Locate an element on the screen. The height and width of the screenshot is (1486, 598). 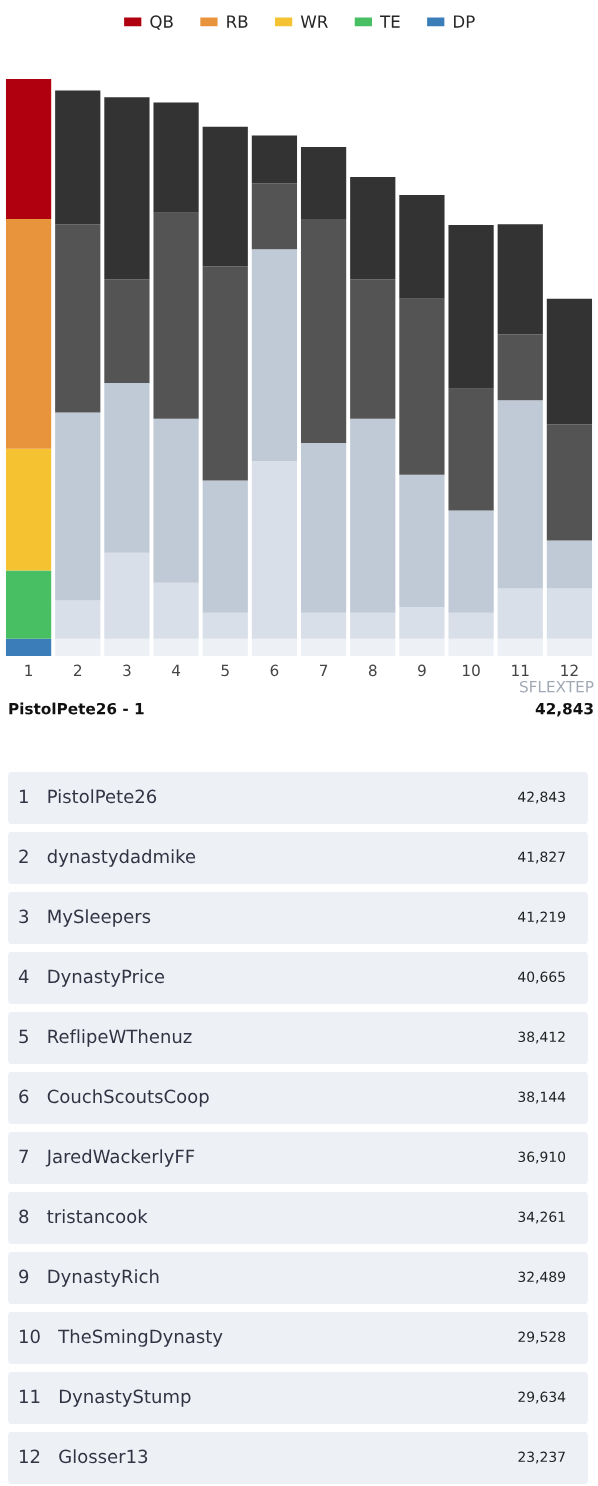
text: 8 tristancook is located at coordinates (83, 1216).